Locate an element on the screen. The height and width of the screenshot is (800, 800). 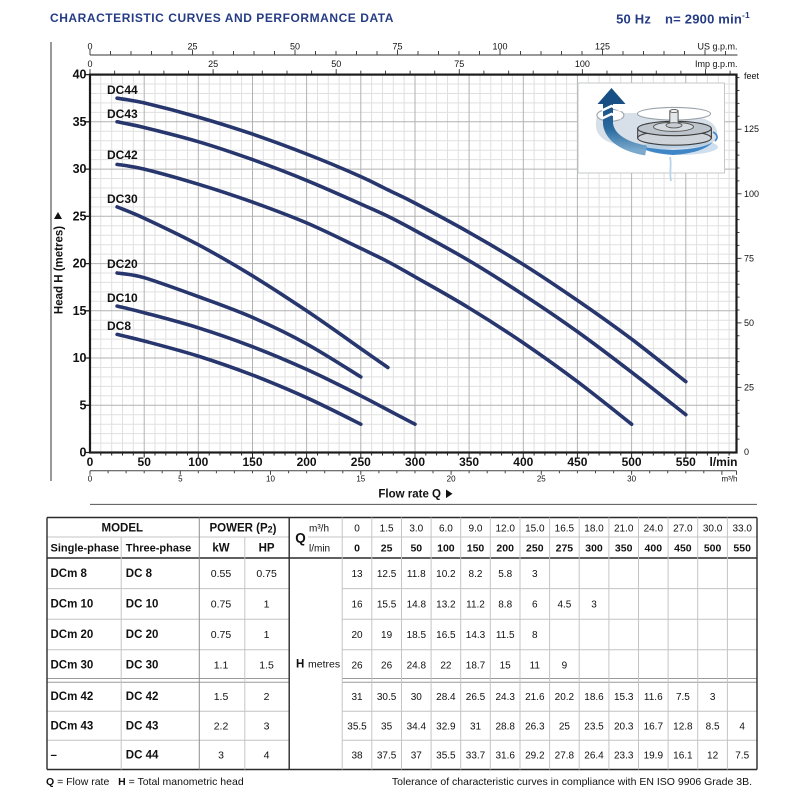
svg-text: 8 is located at coordinates (535, 635).